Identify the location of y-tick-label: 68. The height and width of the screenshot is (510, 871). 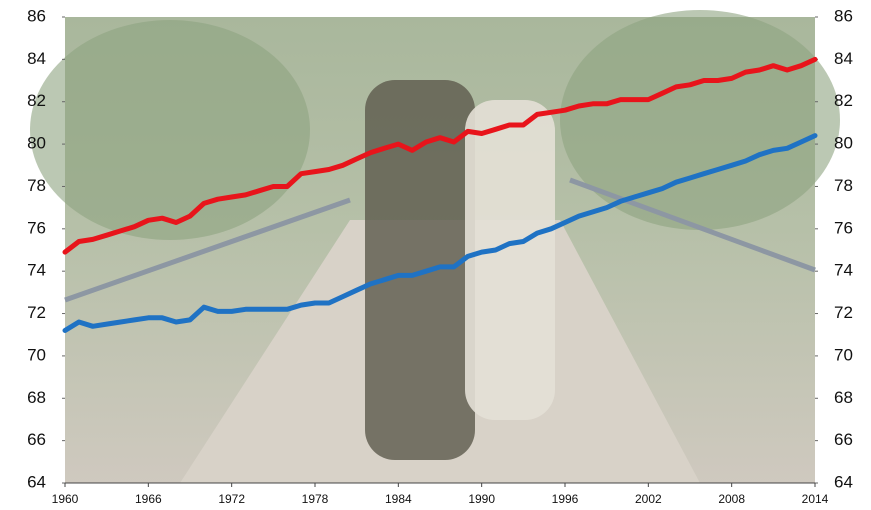
(36, 397).